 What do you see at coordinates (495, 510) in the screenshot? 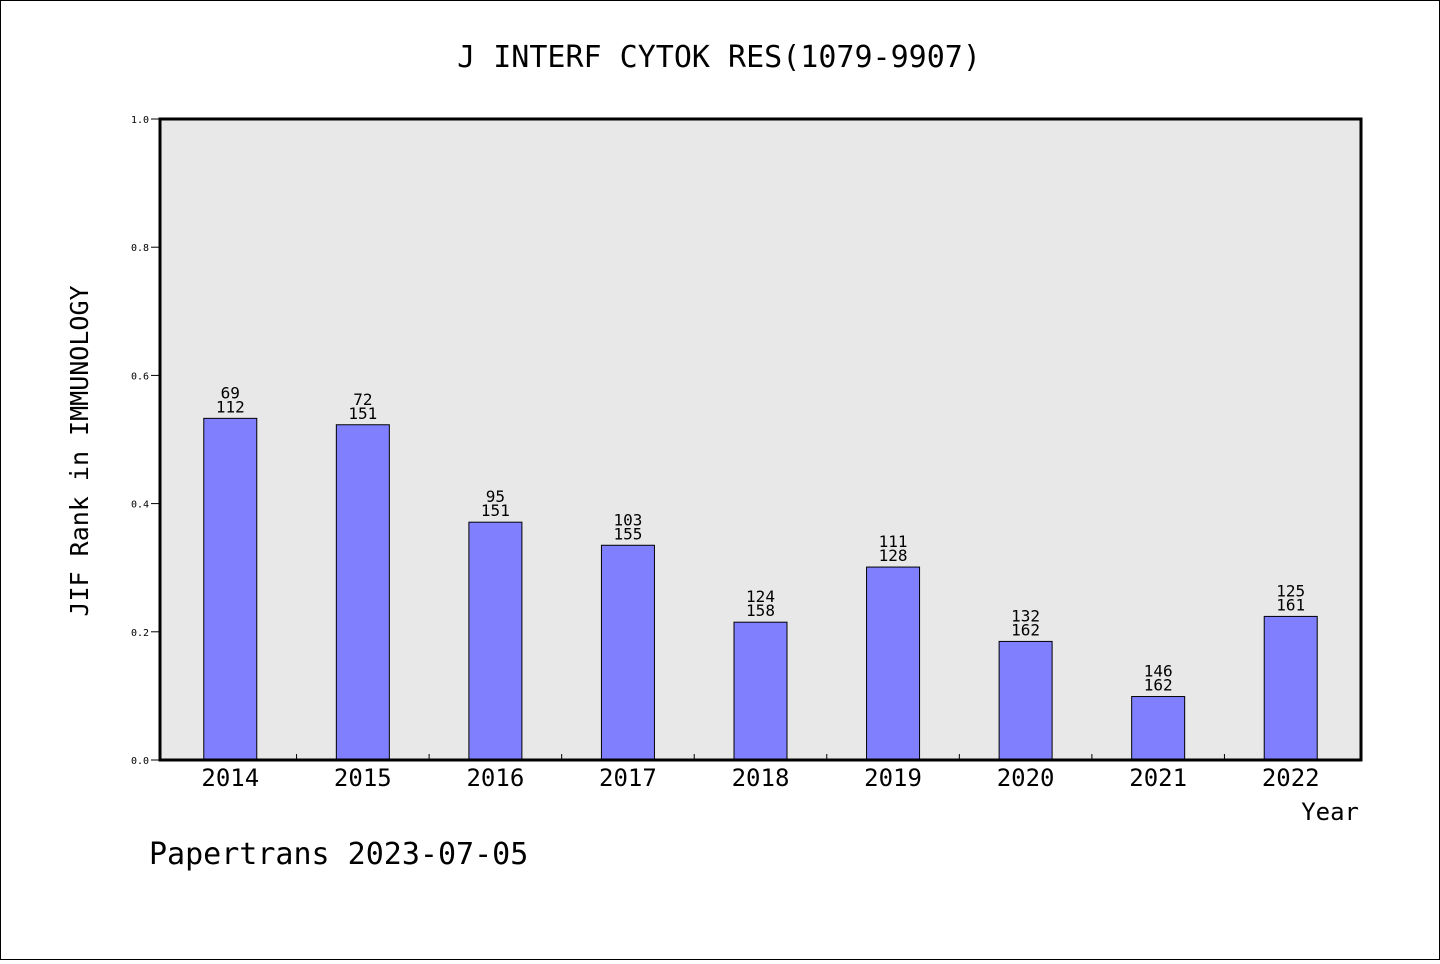
I see `total-label-2016: 151` at bounding box center [495, 510].